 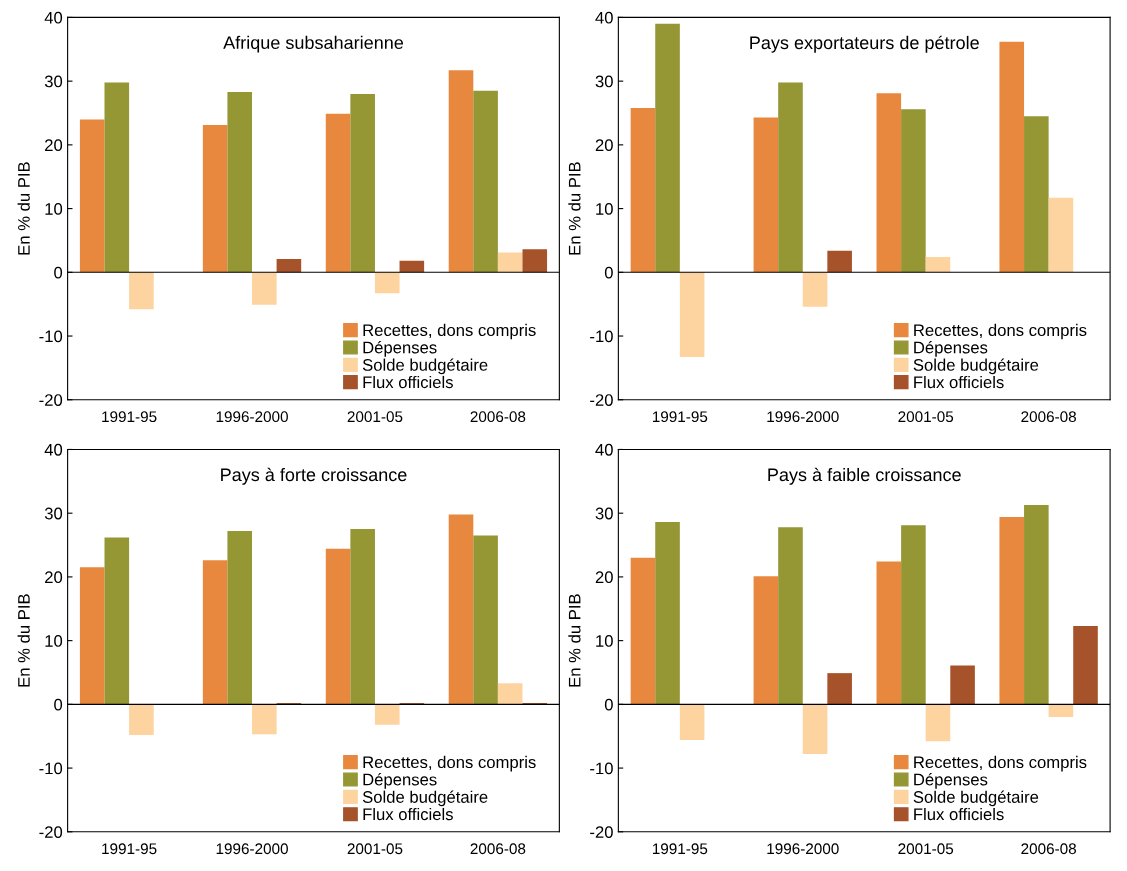 I want to click on text: Pays exportateurs de pétrole, so click(x=864, y=44).